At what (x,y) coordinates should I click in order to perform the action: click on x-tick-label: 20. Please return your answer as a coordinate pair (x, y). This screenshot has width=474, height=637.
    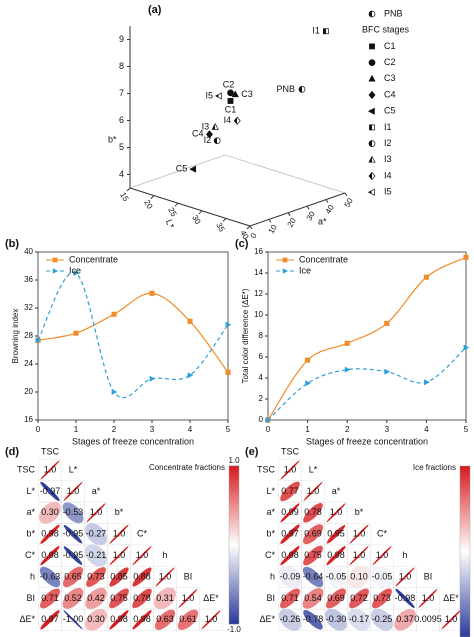
    Looking at the image, I should click on (148, 204).